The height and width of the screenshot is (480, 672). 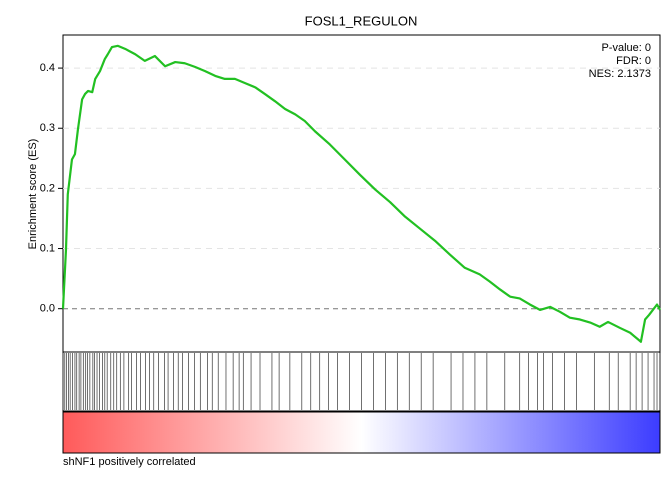 What do you see at coordinates (47, 188) in the screenshot?
I see `y-tick-label: 0.2` at bounding box center [47, 188].